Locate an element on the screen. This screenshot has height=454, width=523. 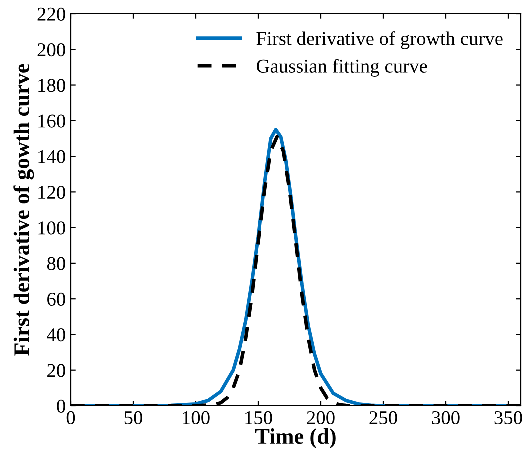
y-tick-label: 0 is located at coordinates (61, 406).